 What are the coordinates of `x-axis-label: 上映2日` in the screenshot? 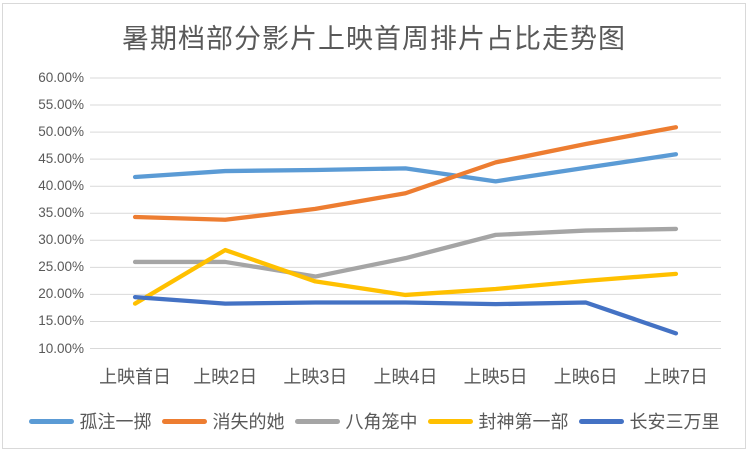 It's located at (225, 377).